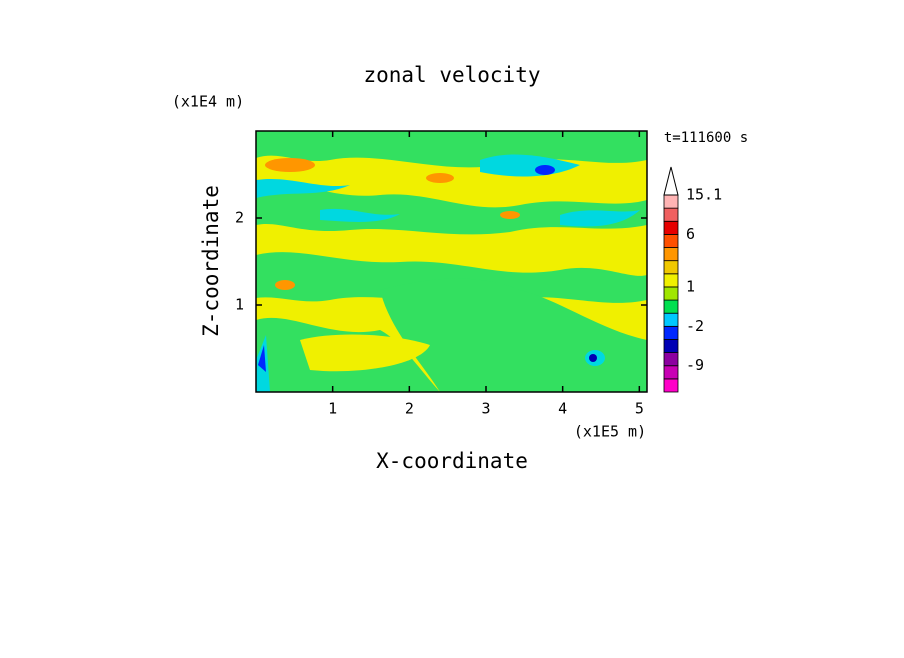 This screenshot has width=904, height=658. I want to click on x-tick-label: 5, so click(639, 409).